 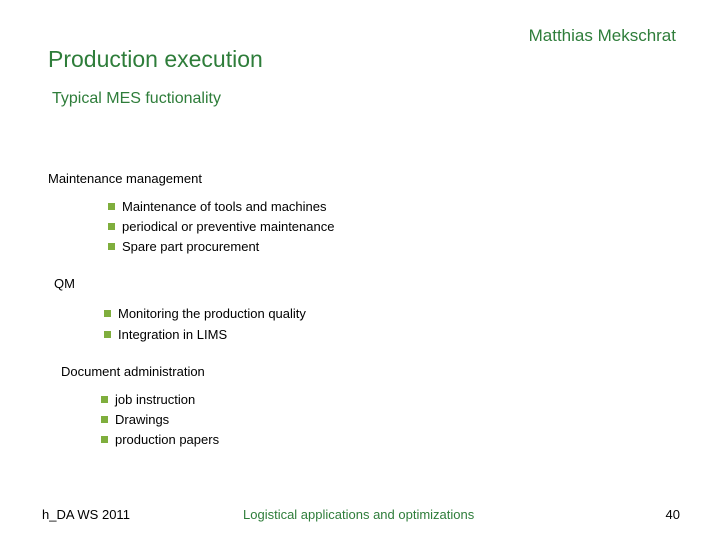 What do you see at coordinates (86, 514) in the screenshot?
I see `footer-course: h_DA WS 2011` at bounding box center [86, 514].